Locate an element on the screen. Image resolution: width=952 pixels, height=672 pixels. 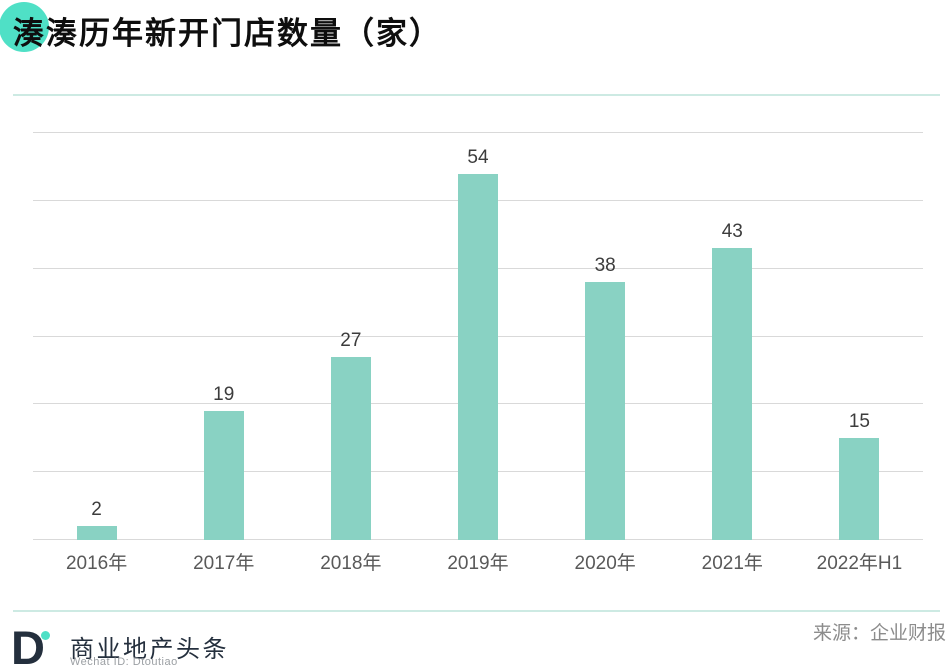
value-label-2017年: 19 is located at coordinates (224, 395).